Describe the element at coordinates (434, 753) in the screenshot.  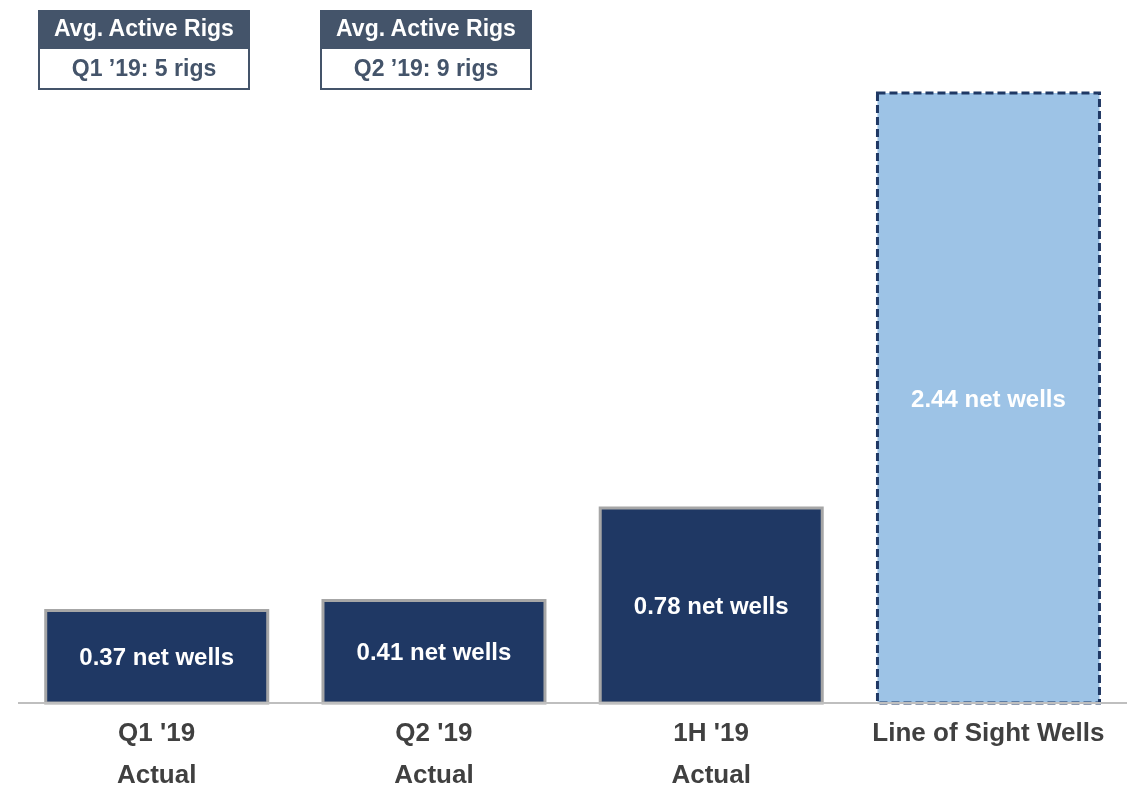
I see `x-tick-label: Q2 '19 Actual` at that location.